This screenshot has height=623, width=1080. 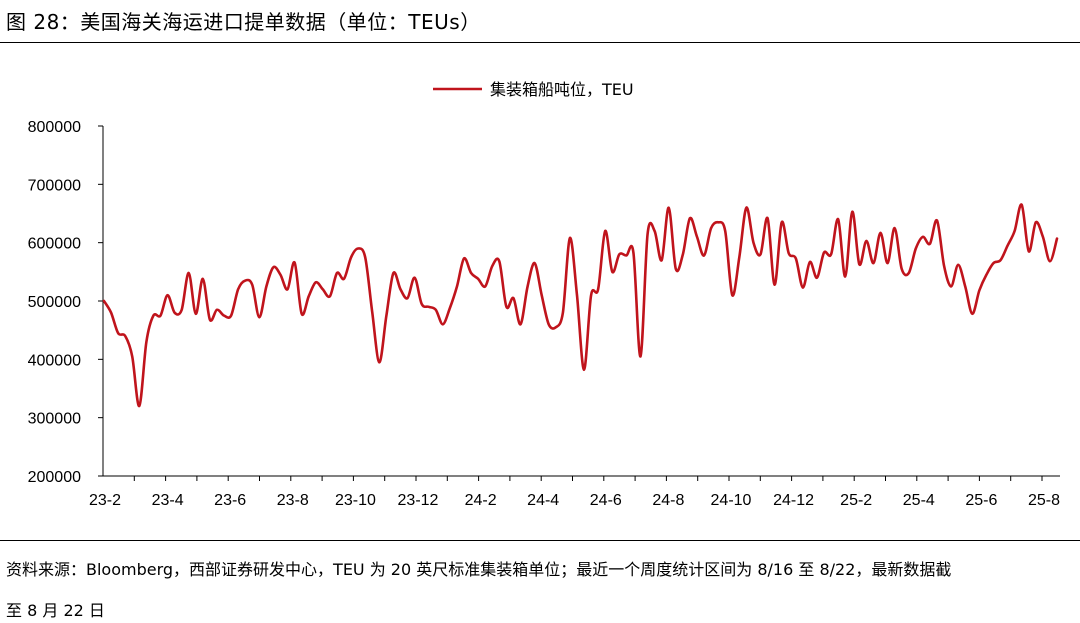 What do you see at coordinates (355, 500) in the screenshot?
I see `x-tick-label: 23-10` at bounding box center [355, 500].